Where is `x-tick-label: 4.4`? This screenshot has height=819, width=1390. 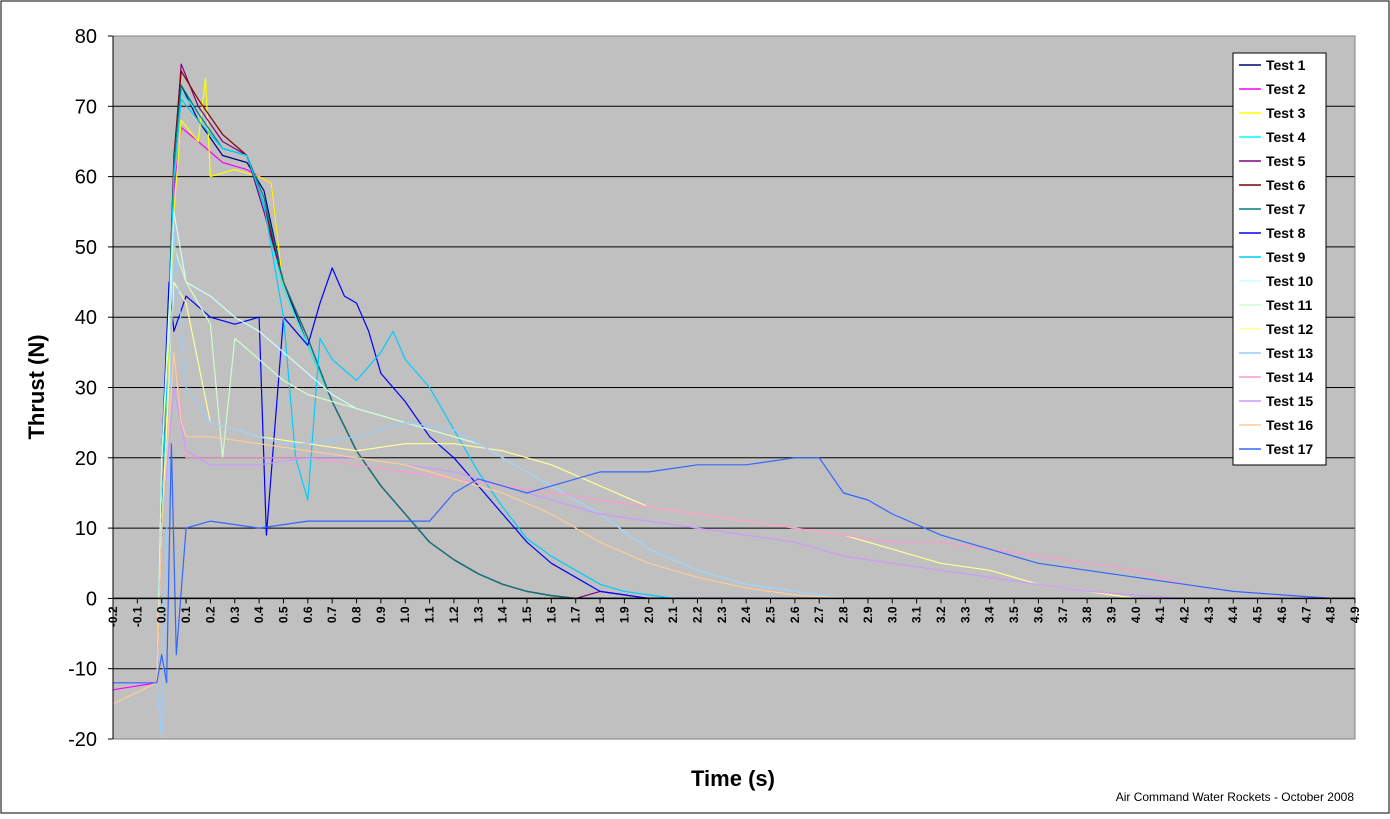 x-tick-label: 4.4 is located at coordinates (1233, 614).